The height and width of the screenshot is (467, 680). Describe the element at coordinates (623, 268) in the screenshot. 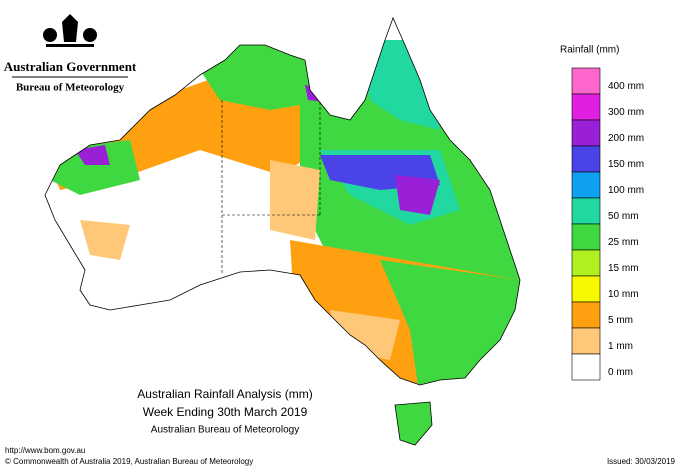

I see `legend-label: 15 mm` at that location.